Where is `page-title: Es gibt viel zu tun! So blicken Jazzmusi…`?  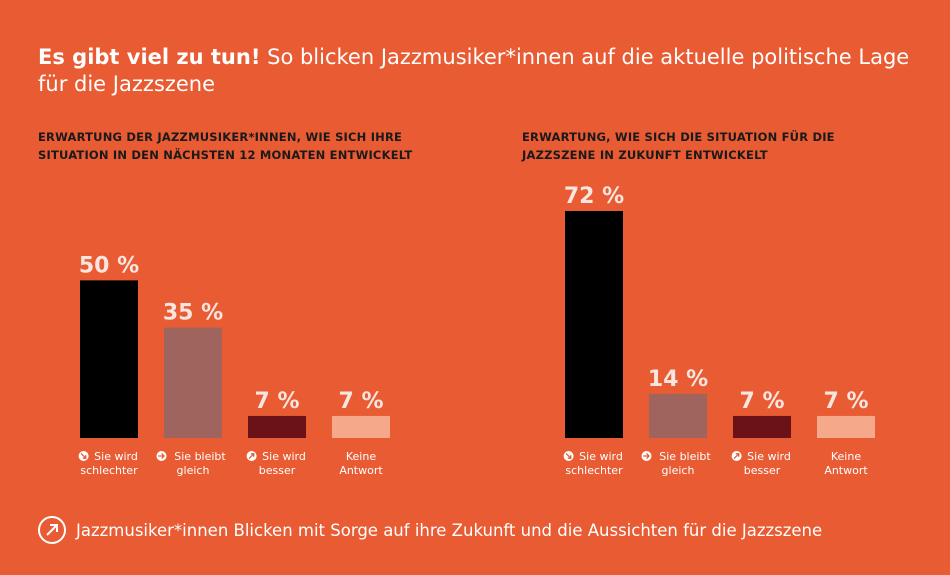
page-title: Es gibt viel zu tun! So blicken Jazzmusi… is located at coordinates (478, 71).